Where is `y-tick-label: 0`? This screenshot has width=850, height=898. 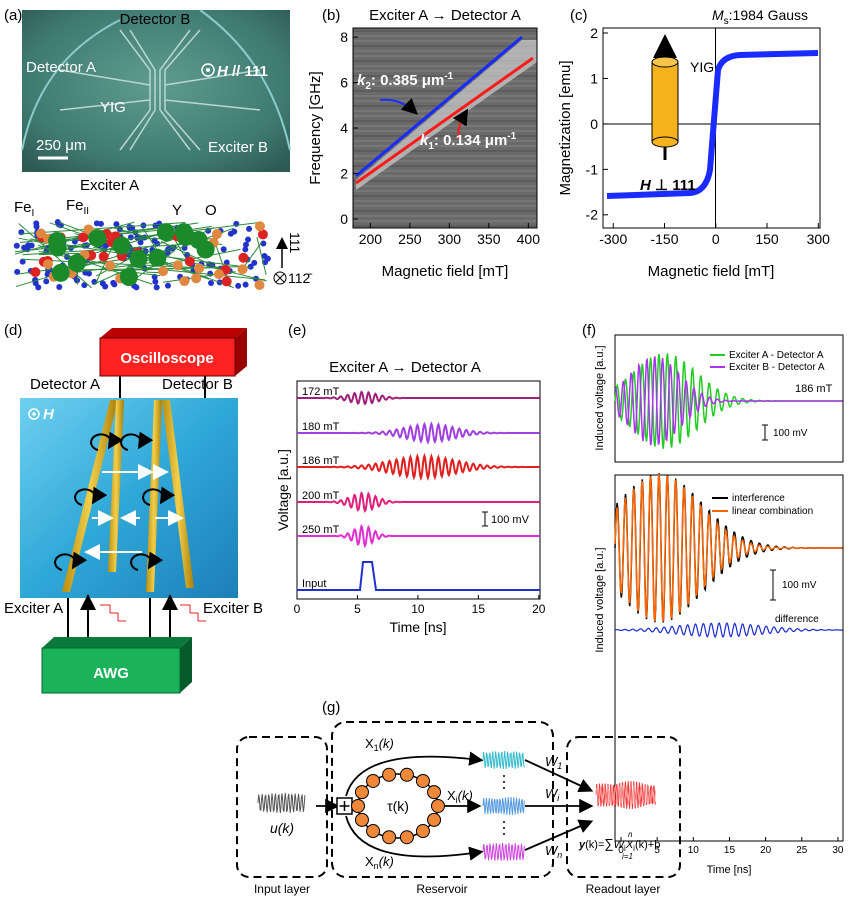
y-tick-label: 0 is located at coordinates (344, 219).